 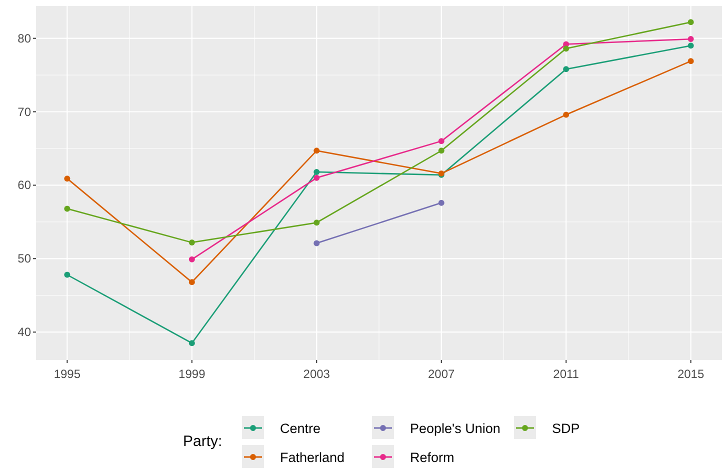 What do you see at coordinates (25, 259) in the screenshot?
I see `y-tick-label: 50` at bounding box center [25, 259].